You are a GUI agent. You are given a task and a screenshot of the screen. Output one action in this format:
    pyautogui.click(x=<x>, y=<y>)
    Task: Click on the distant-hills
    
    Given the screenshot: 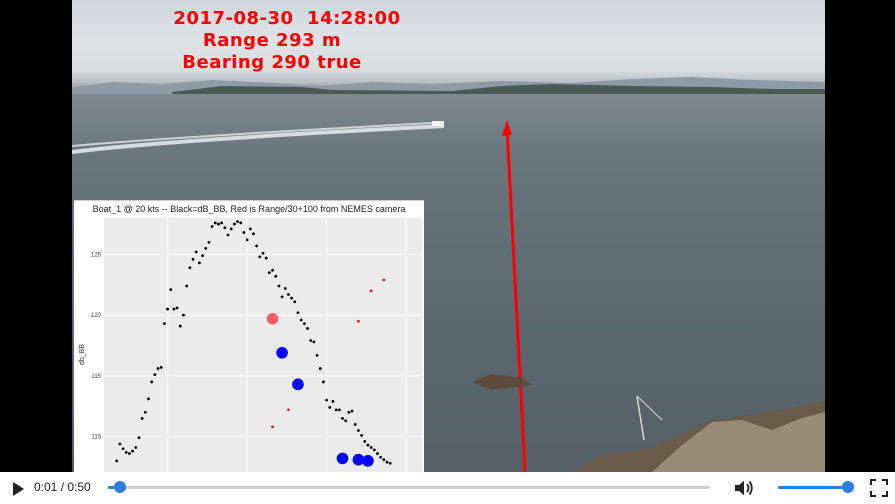 What is the action you would take?
    pyautogui.click(x=448, y=85)
    